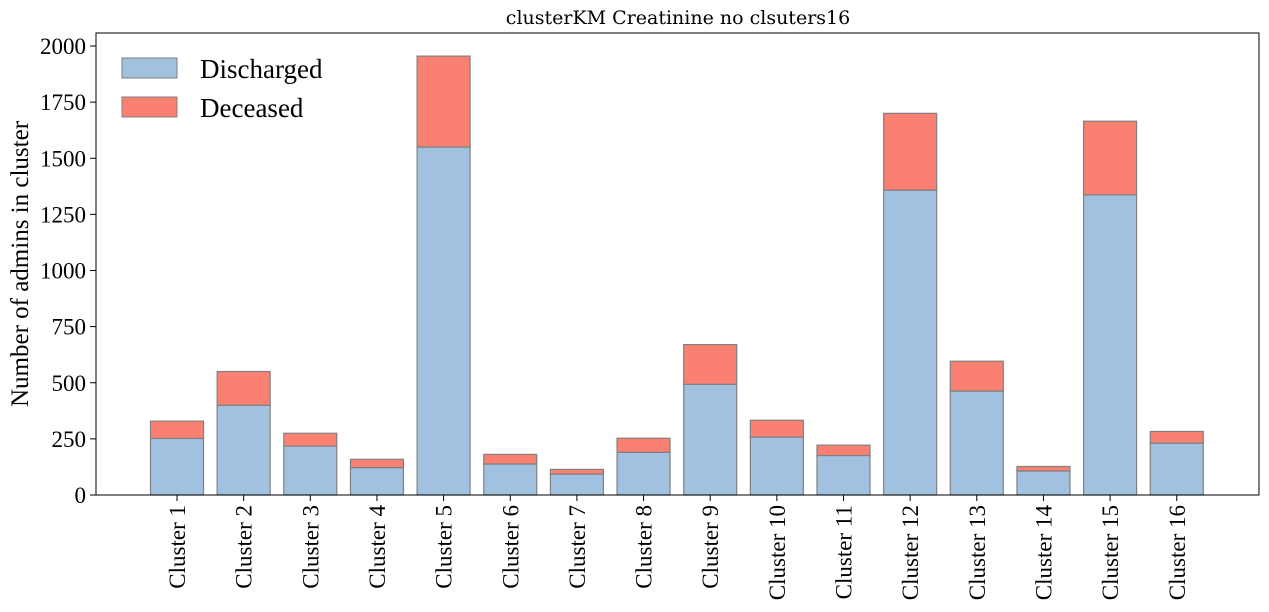 The image size is (1269, 612). What do you see at coordinates (777, 552) in the screenshot?
I see `x-tick-label: Cluster 10` at bounding box center [777, 552].